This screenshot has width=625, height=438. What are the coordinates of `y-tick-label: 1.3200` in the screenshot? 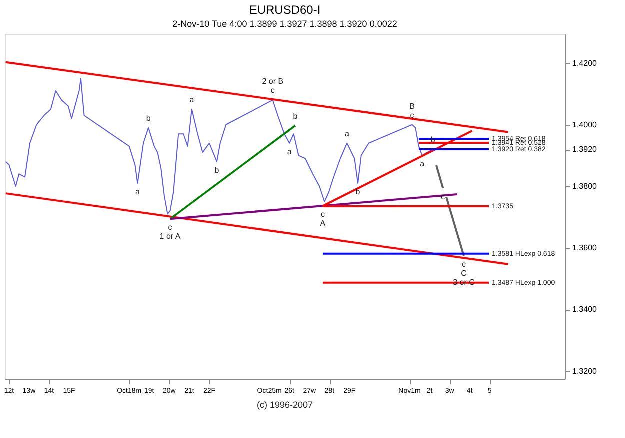 It's located at (585, 371).